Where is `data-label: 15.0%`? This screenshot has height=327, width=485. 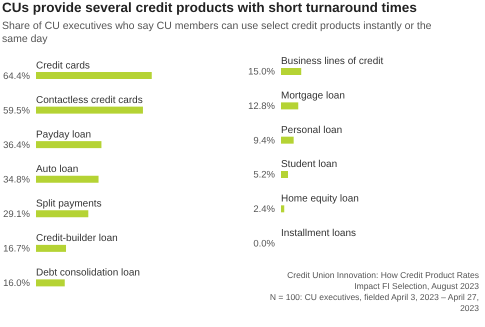
data-label: 15.0% is located at coordinates (262, 72).